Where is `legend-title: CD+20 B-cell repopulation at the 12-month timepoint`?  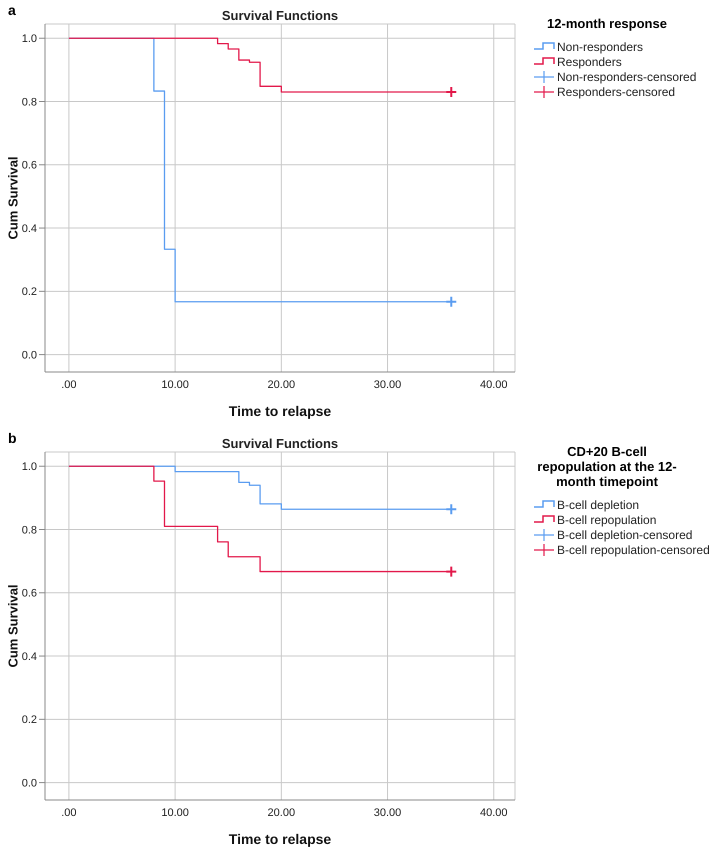 legend-title: CD+20 B-cell repopulation at the 12-month timepoint is located at coordinates (607, 466).